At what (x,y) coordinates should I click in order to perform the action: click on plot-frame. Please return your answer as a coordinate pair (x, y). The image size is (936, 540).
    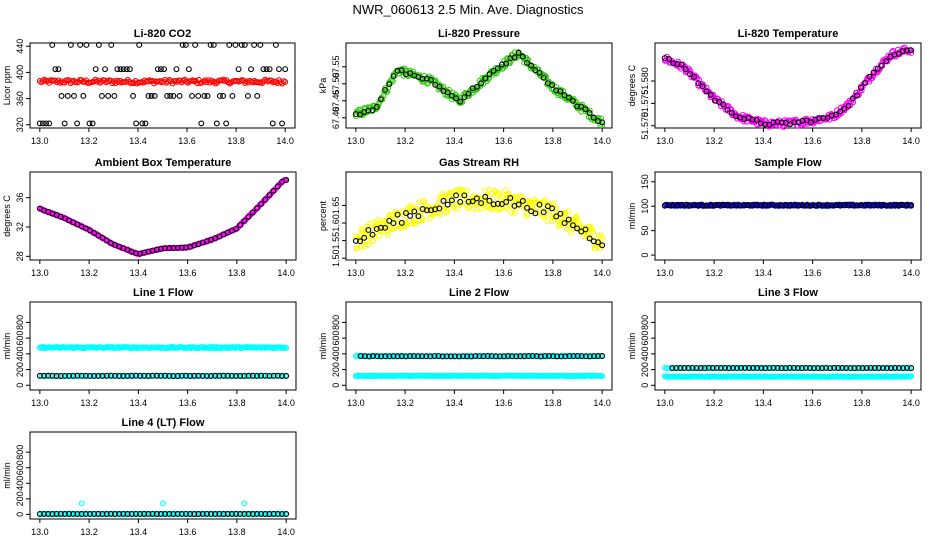
    Looking at the image, I should click on (163, 346).